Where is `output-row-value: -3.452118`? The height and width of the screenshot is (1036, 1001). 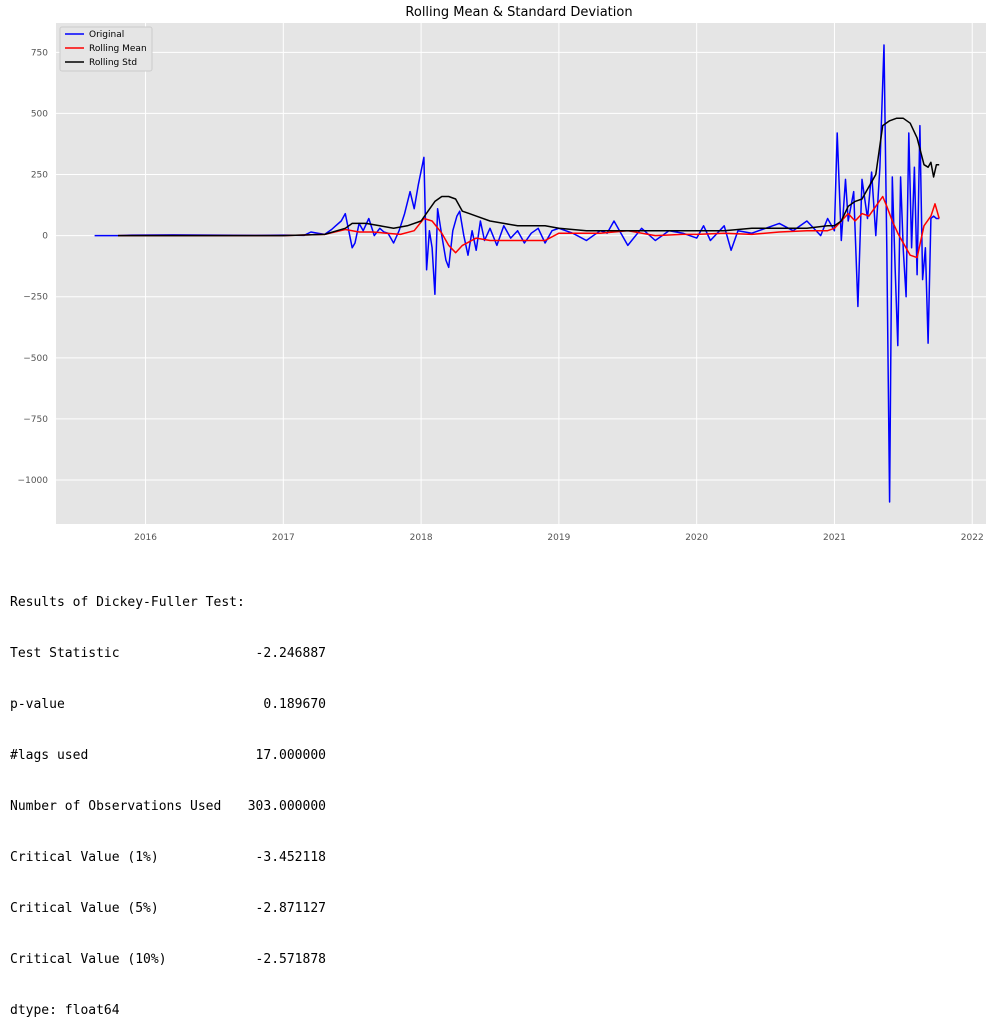
output-row-value: -3.452118 is located at coordinates (290, 857).